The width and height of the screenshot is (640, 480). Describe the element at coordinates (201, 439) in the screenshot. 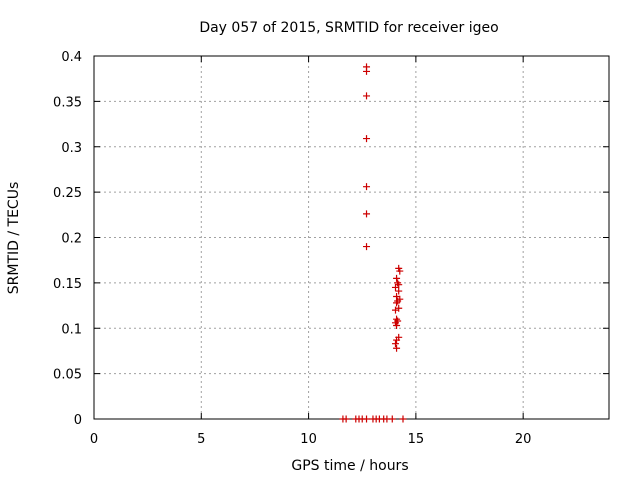

I see `x-tick-label: 5` at that location.